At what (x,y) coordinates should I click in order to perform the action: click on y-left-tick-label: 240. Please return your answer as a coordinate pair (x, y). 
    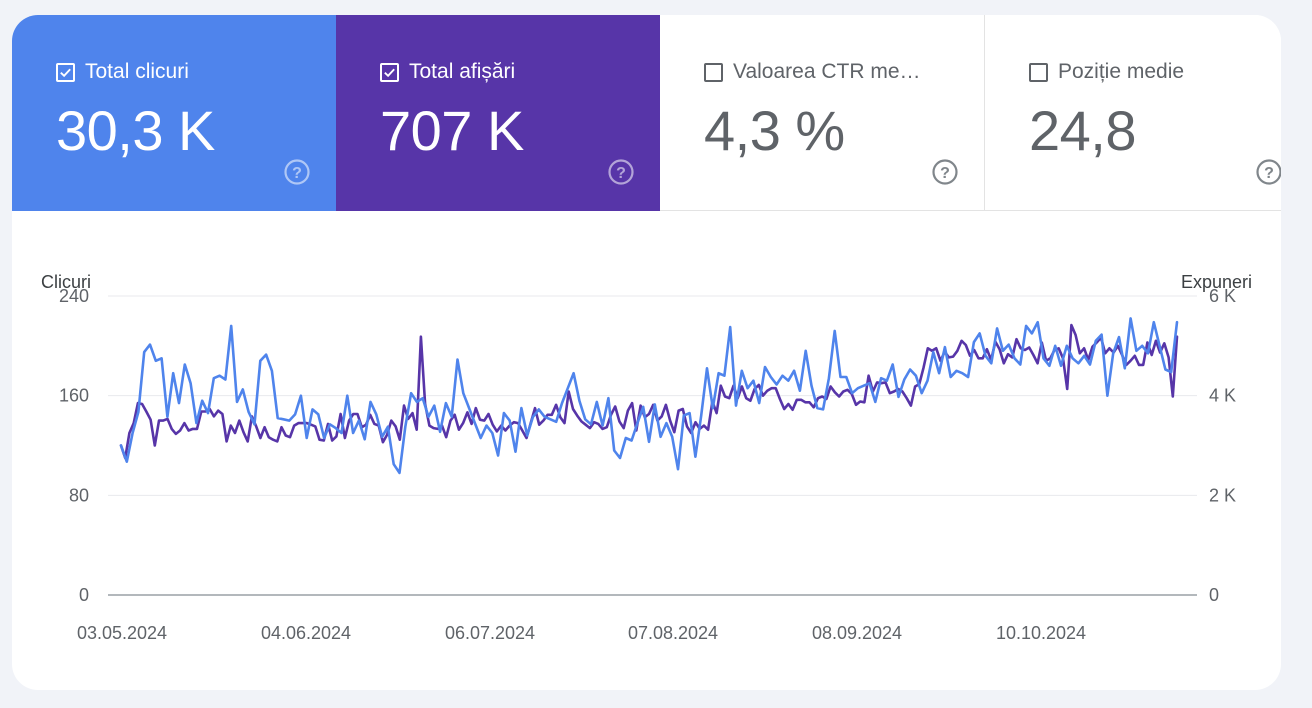
    Looking at the image, I should click on (74, 296).